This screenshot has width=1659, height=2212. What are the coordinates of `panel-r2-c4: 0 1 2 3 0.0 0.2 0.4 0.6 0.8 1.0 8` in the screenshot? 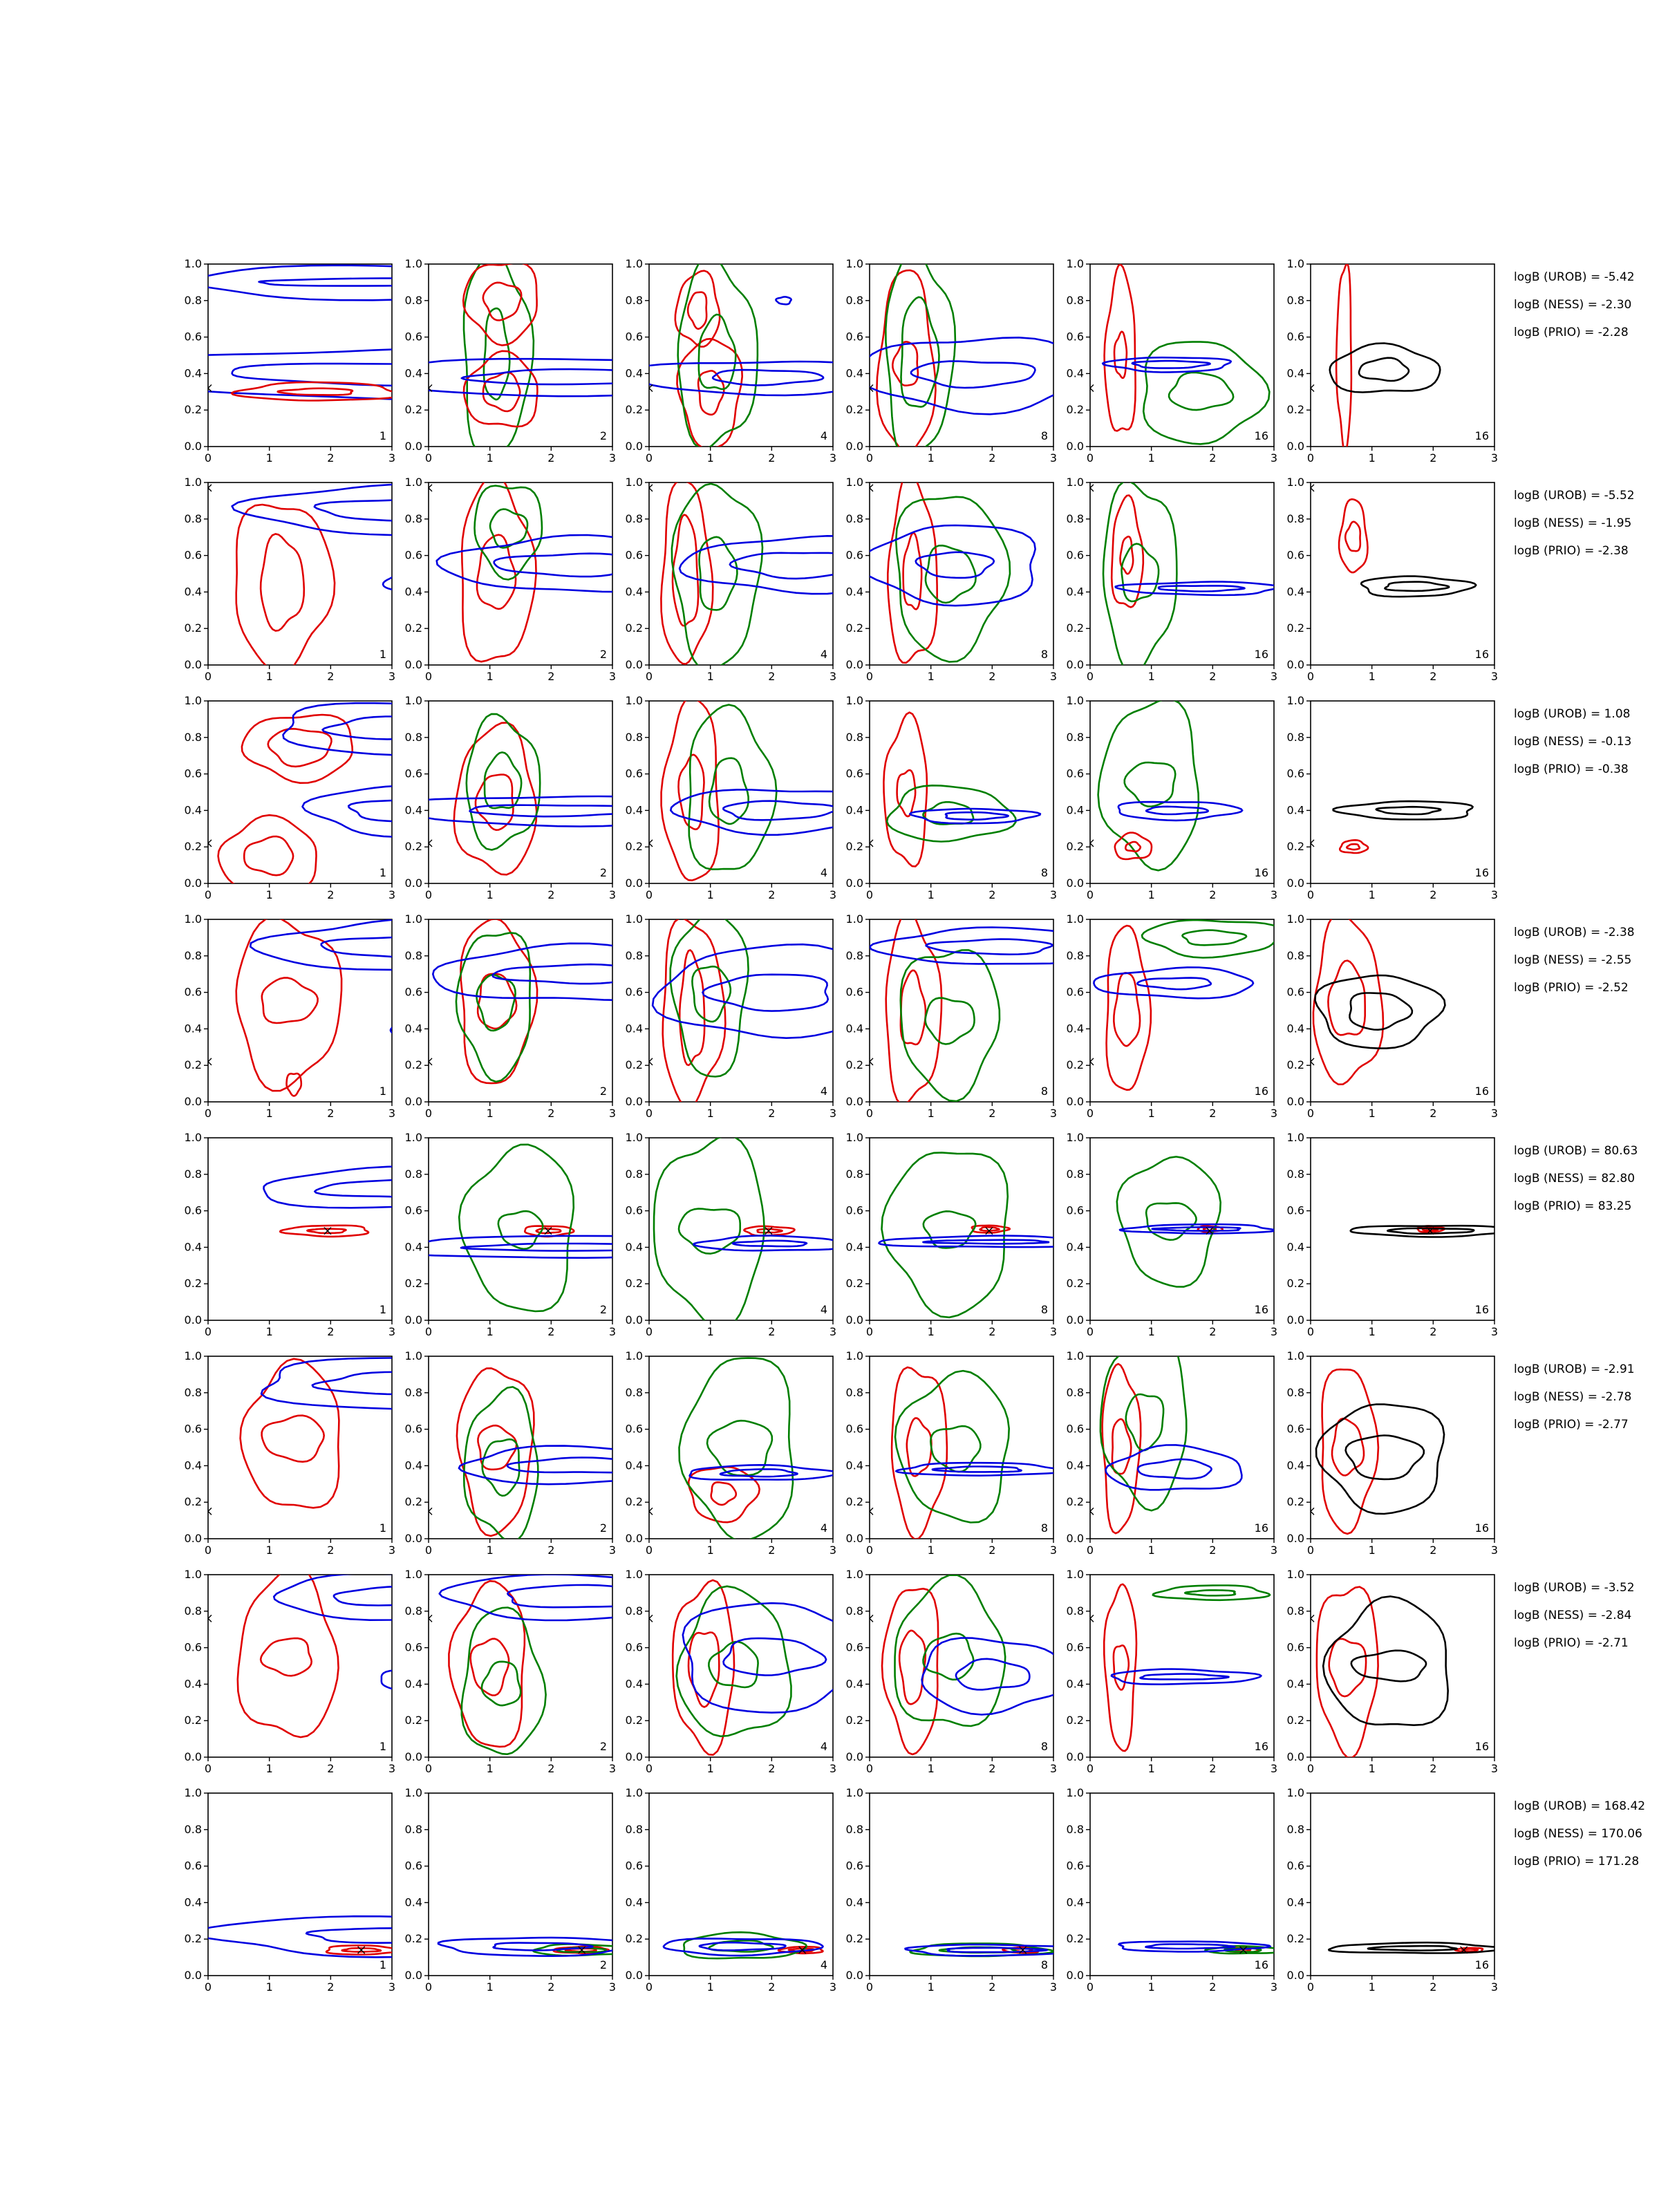 It's located at (952, 579).